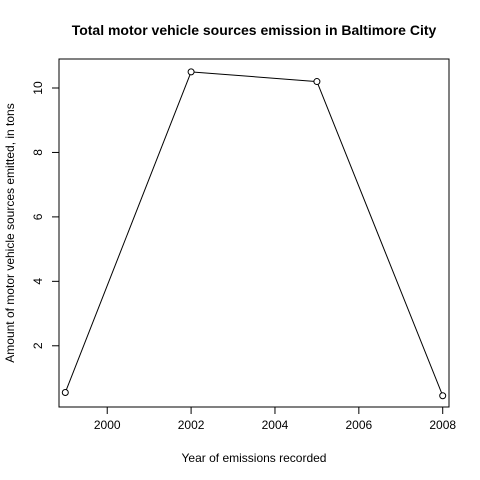 This screenshot has width=480, height=480. I want to click on y-tick-label: 4, so click(38, 281).